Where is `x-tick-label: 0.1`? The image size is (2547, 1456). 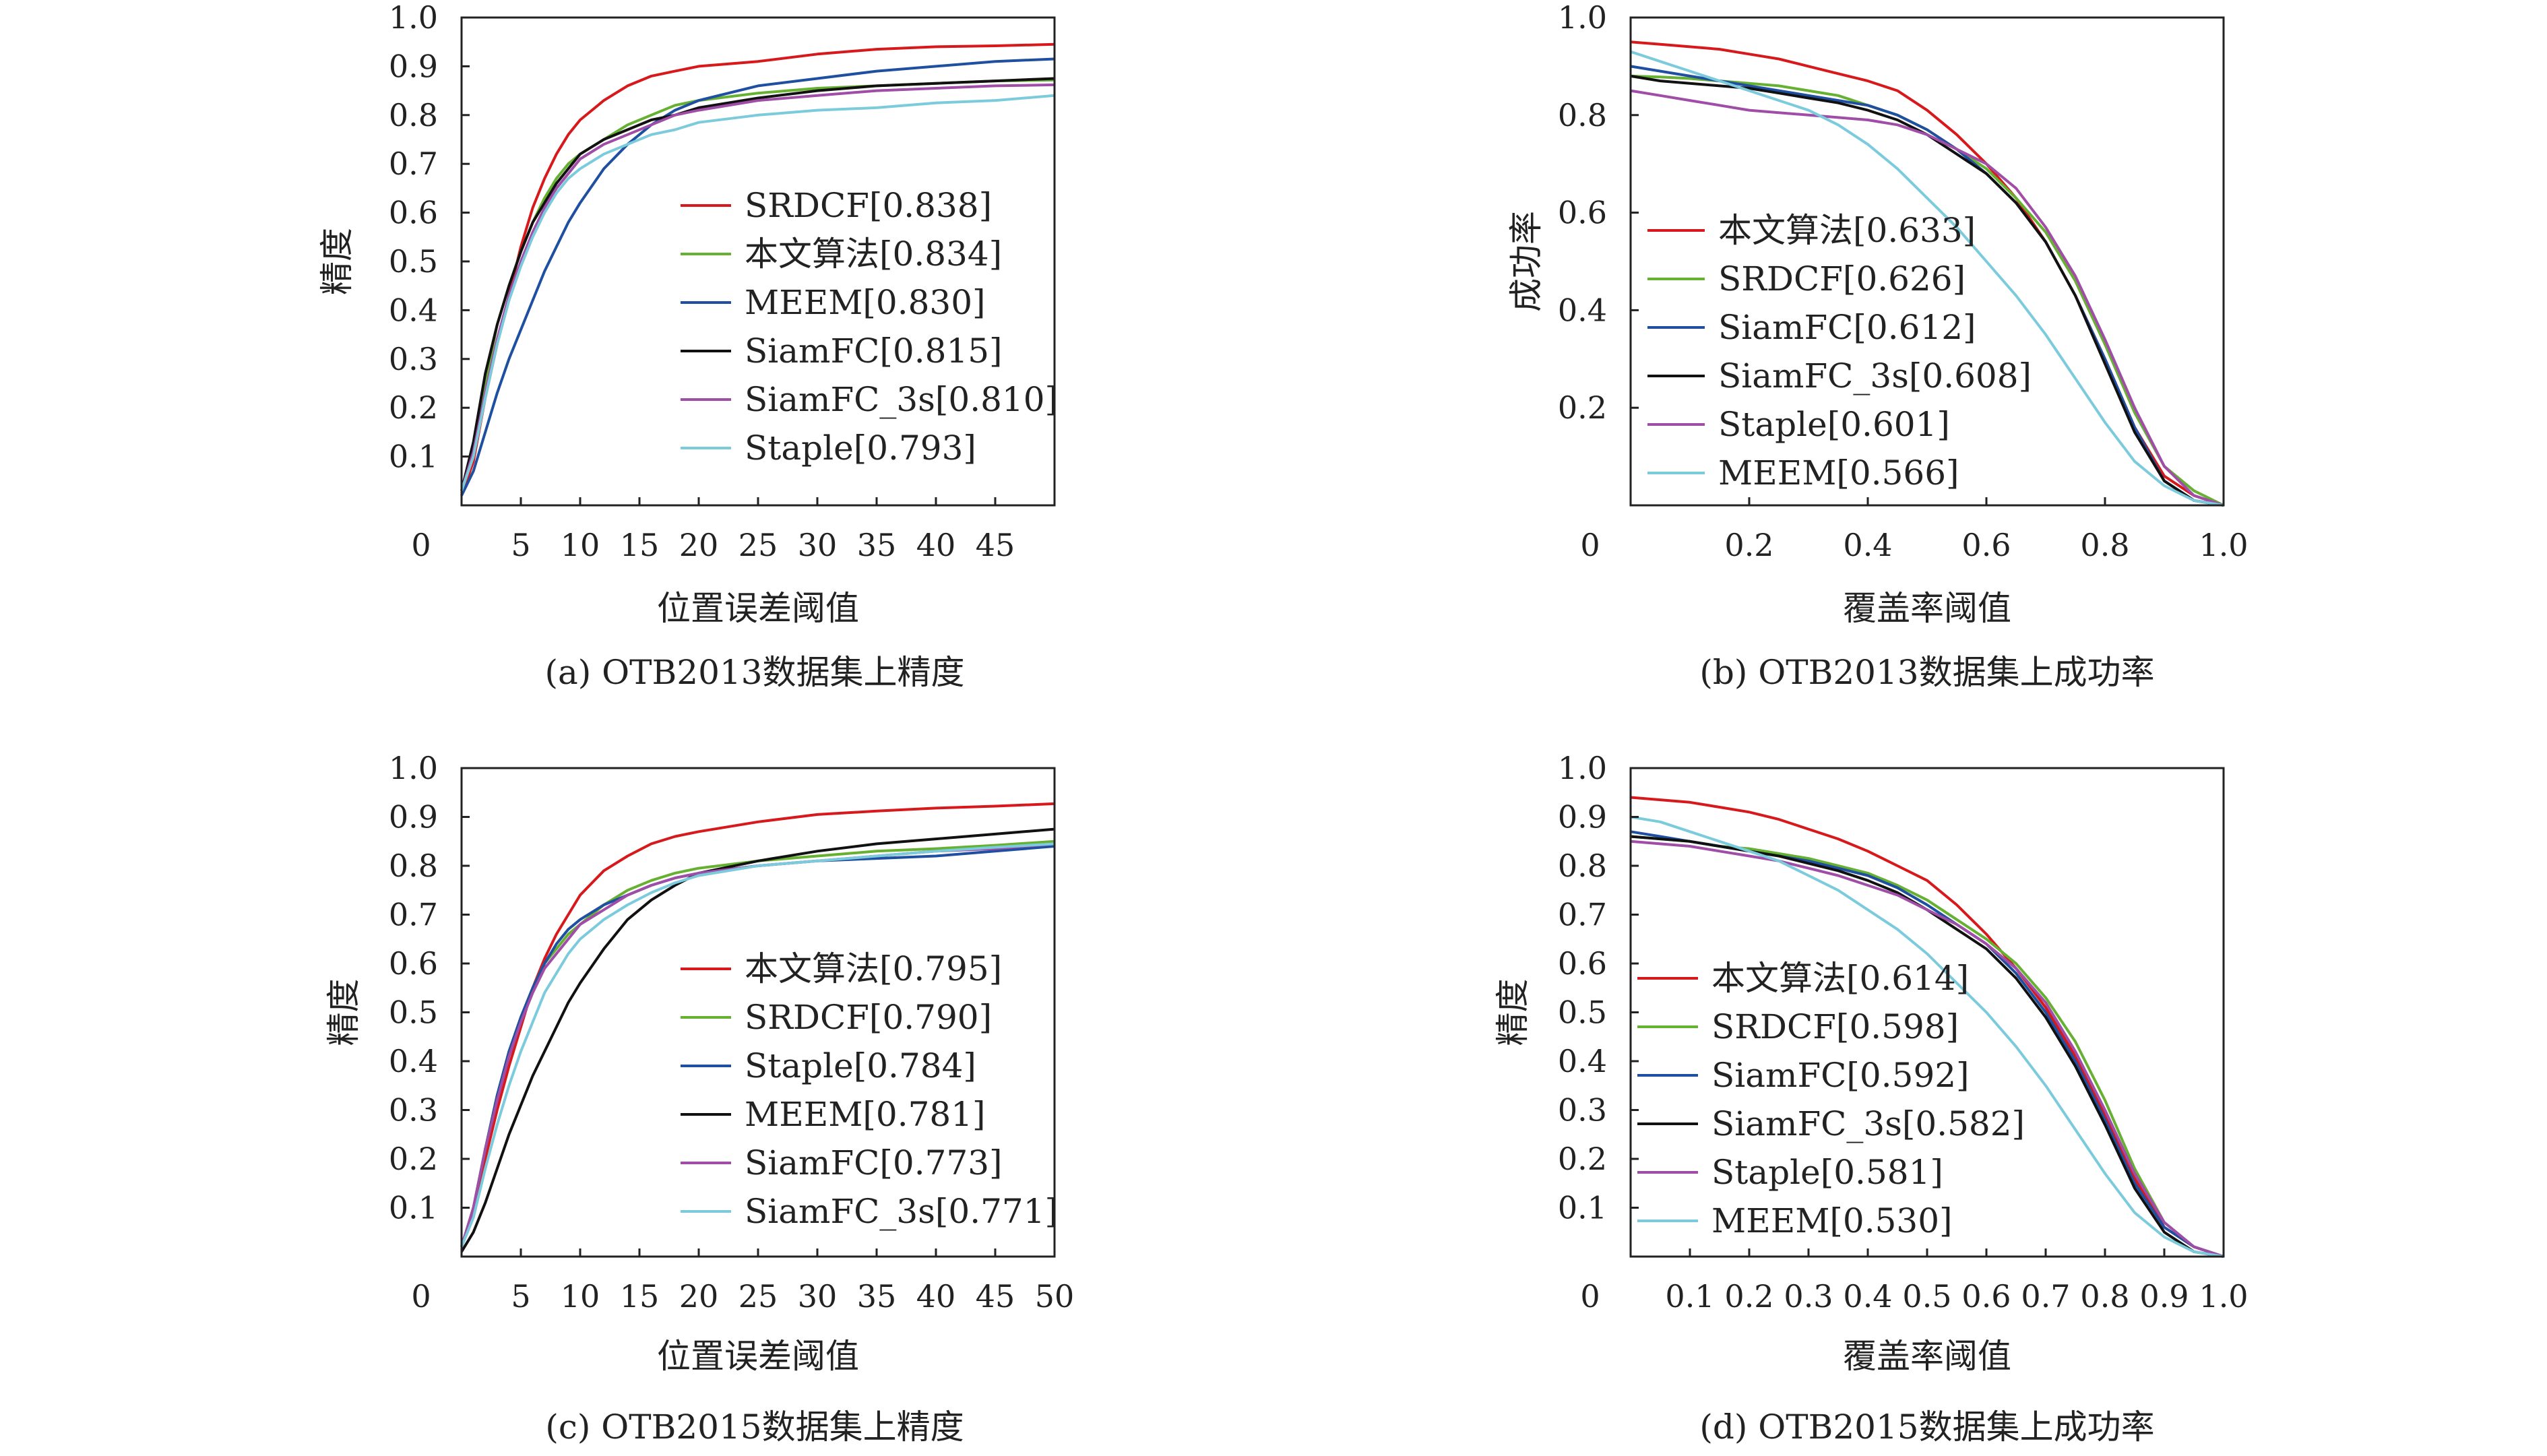
x-tick-label: 0.1 is located at coordinates (1690, 1296).